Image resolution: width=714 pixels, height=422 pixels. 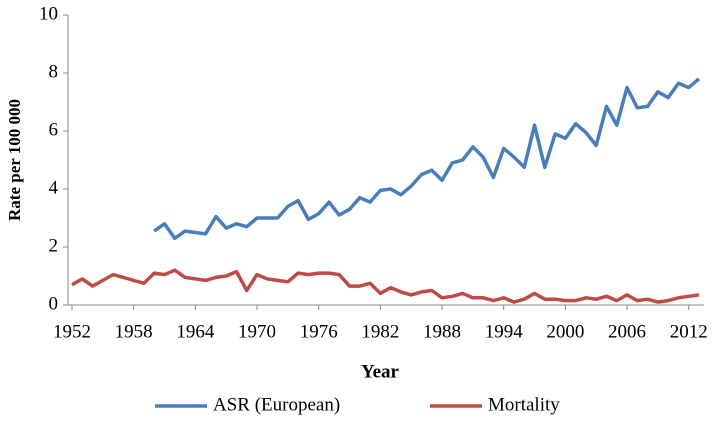 I want to click on x-tick-label: 1964, so click(x=195, y=331).